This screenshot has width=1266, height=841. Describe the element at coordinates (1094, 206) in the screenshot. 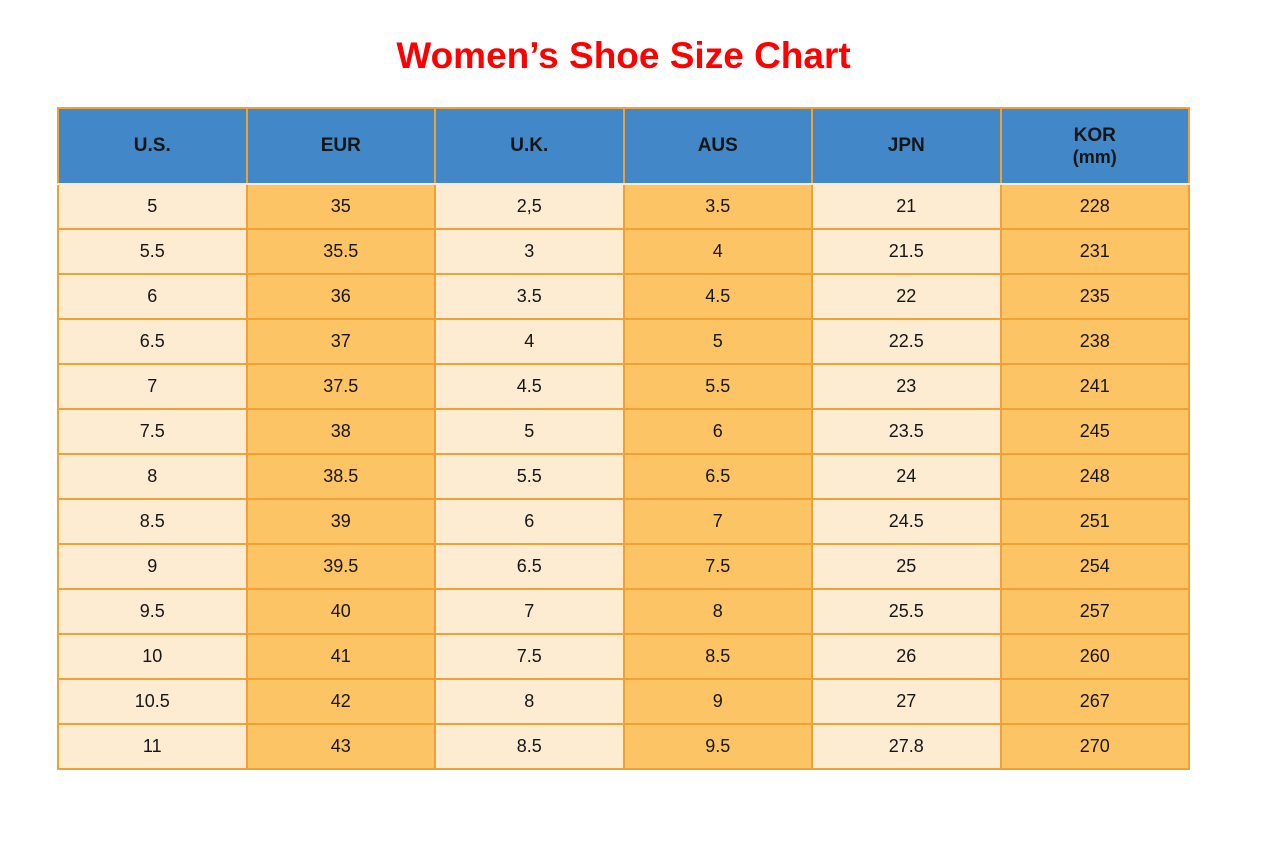

I see `cell-kor: 228` at that location.